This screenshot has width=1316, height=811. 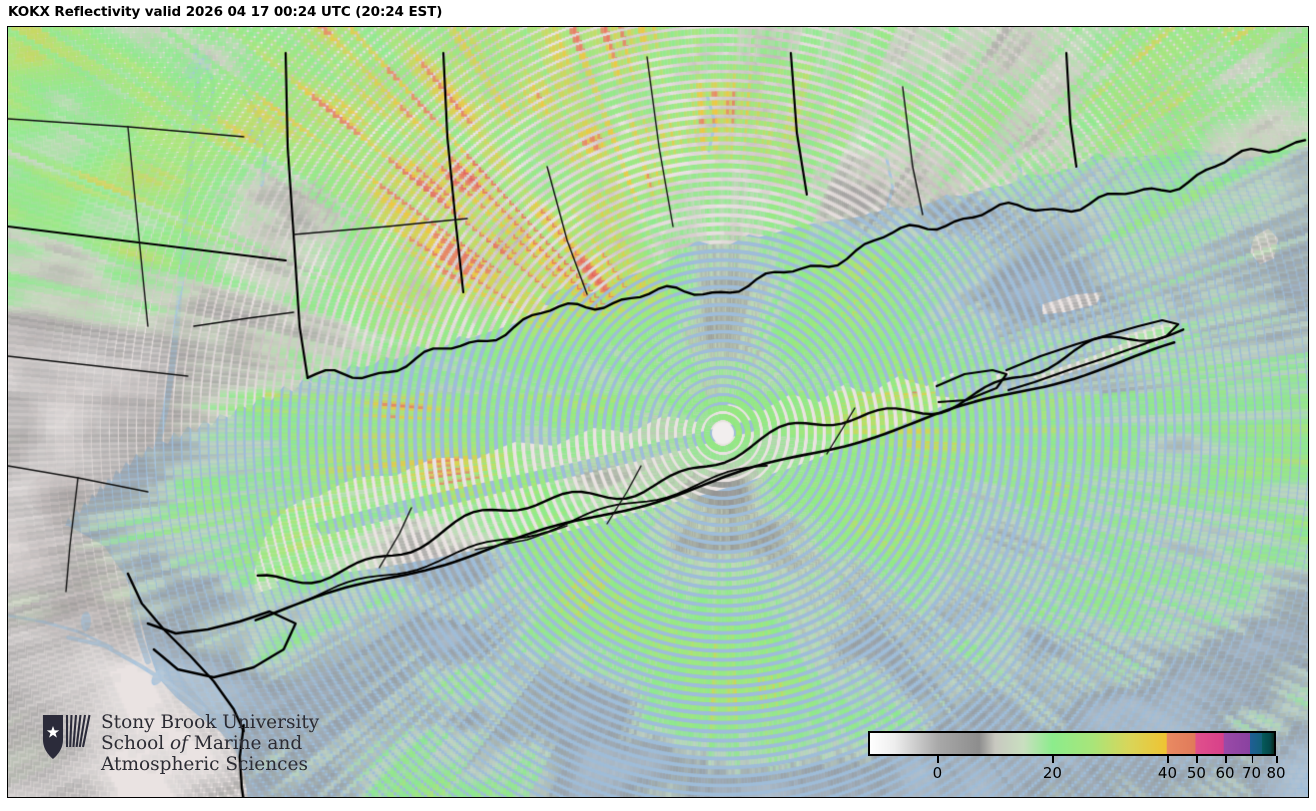 I want to click on reflectivity-colorbar: 0 20 40 50 60 70 80, so click(x=1077, y=762).